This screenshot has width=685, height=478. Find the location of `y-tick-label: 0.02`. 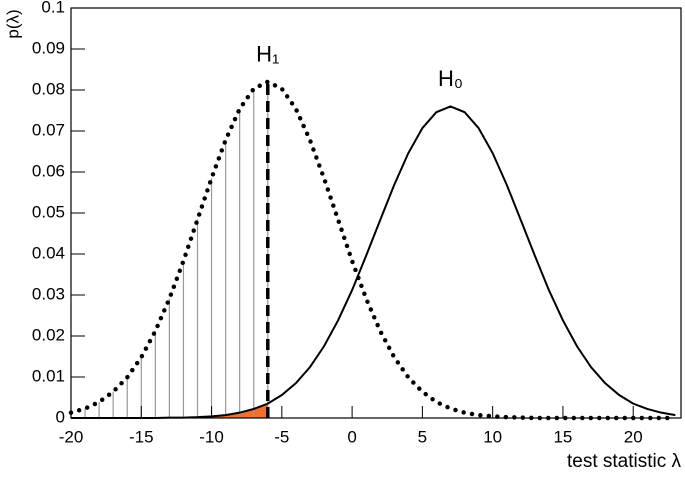

y-tick-label: 0.02 is located at coordinates (48, 334).